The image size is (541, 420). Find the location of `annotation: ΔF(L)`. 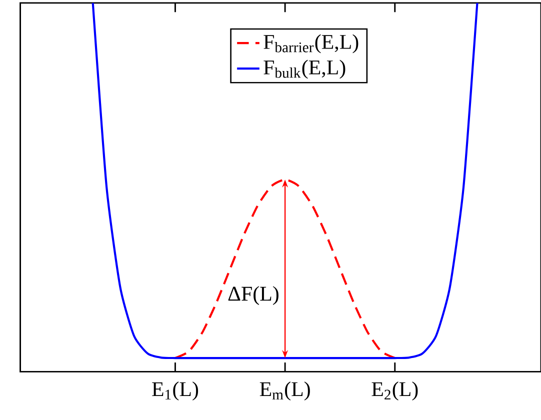

annotation: ΔF(L) is located at coordinates (253, 296).